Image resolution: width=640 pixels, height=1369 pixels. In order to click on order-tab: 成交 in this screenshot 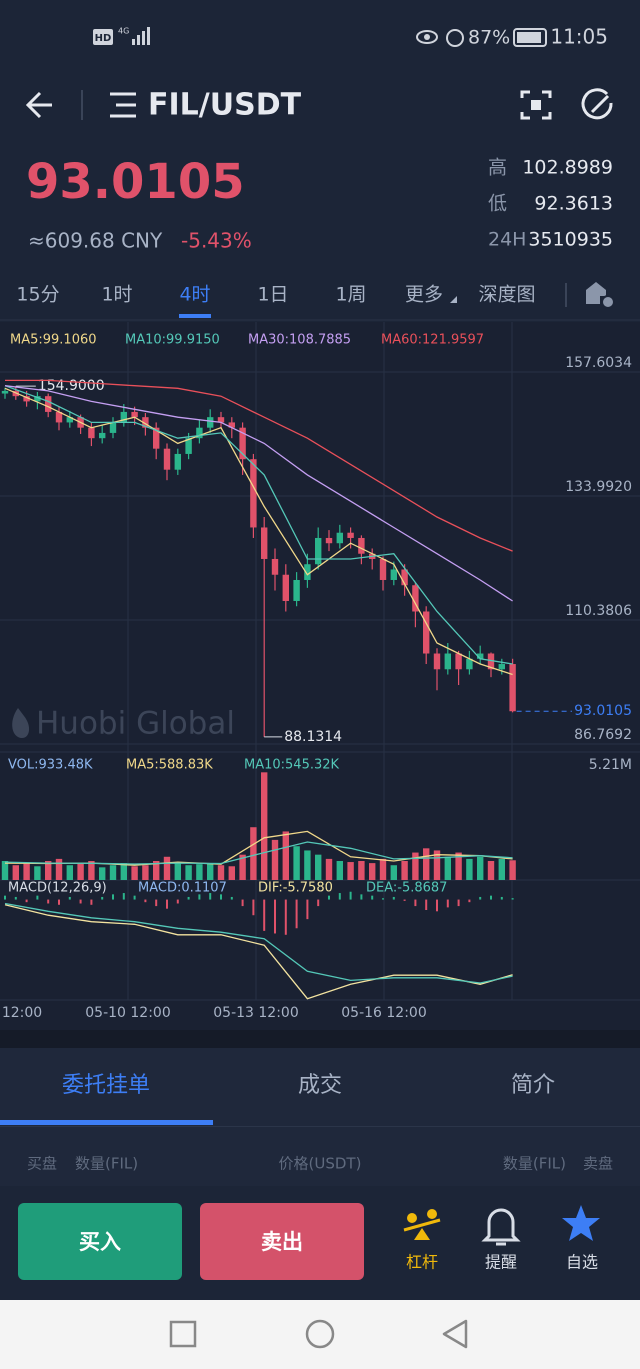, I will do `click(320, 1085)`.